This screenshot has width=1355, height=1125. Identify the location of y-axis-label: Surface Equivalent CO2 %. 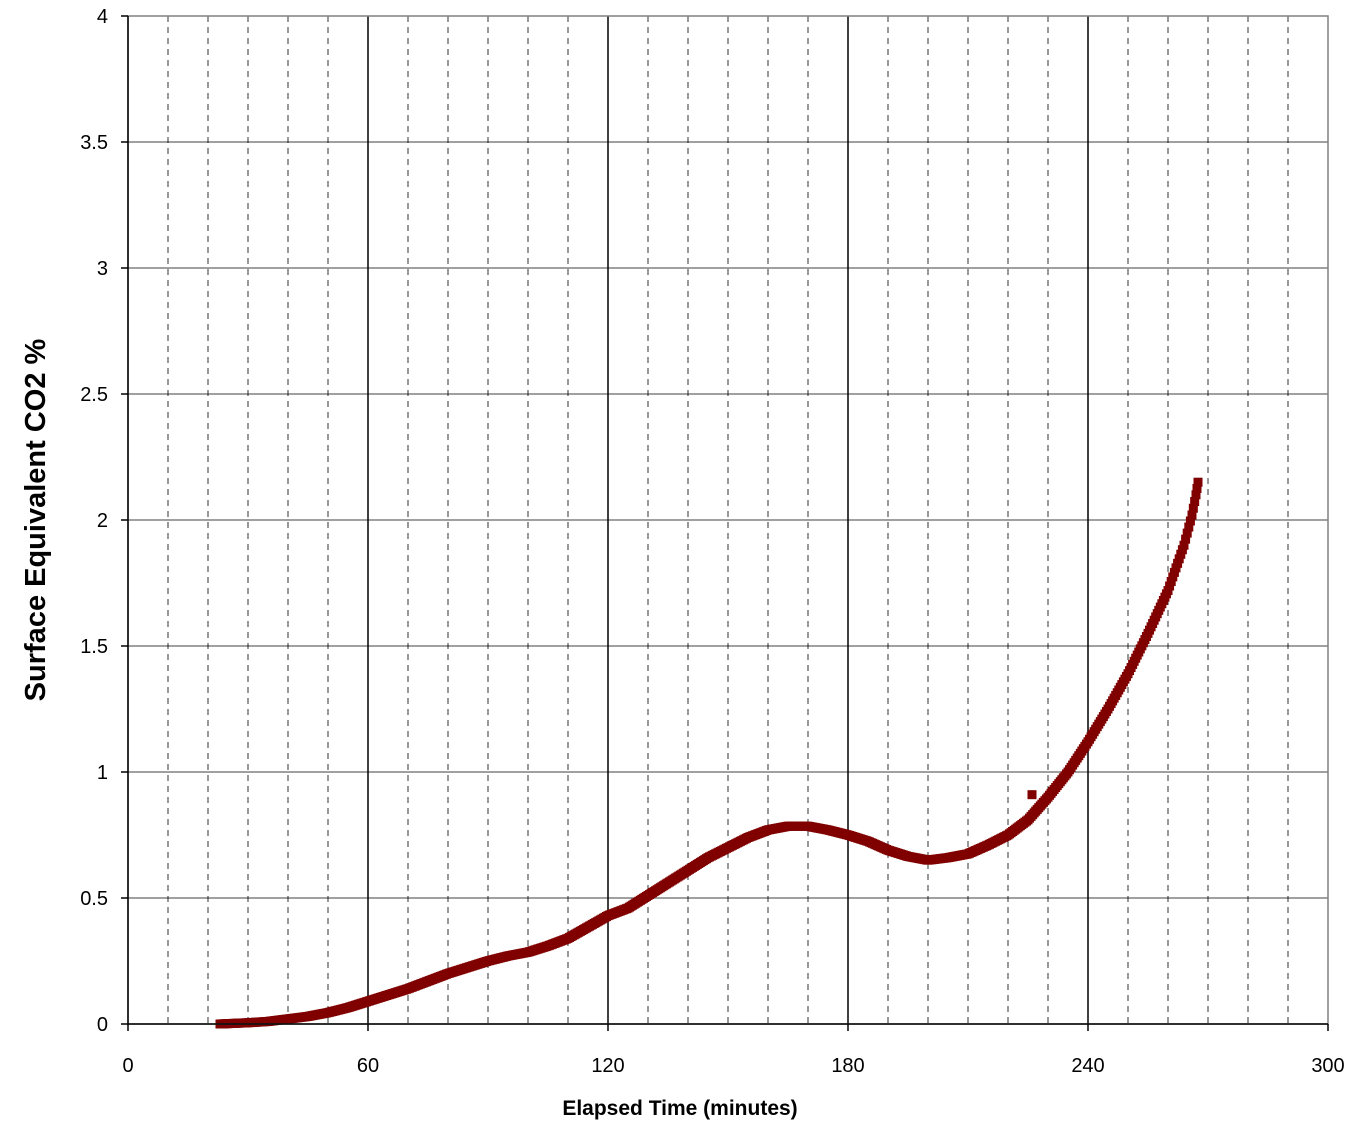
(36, 519).